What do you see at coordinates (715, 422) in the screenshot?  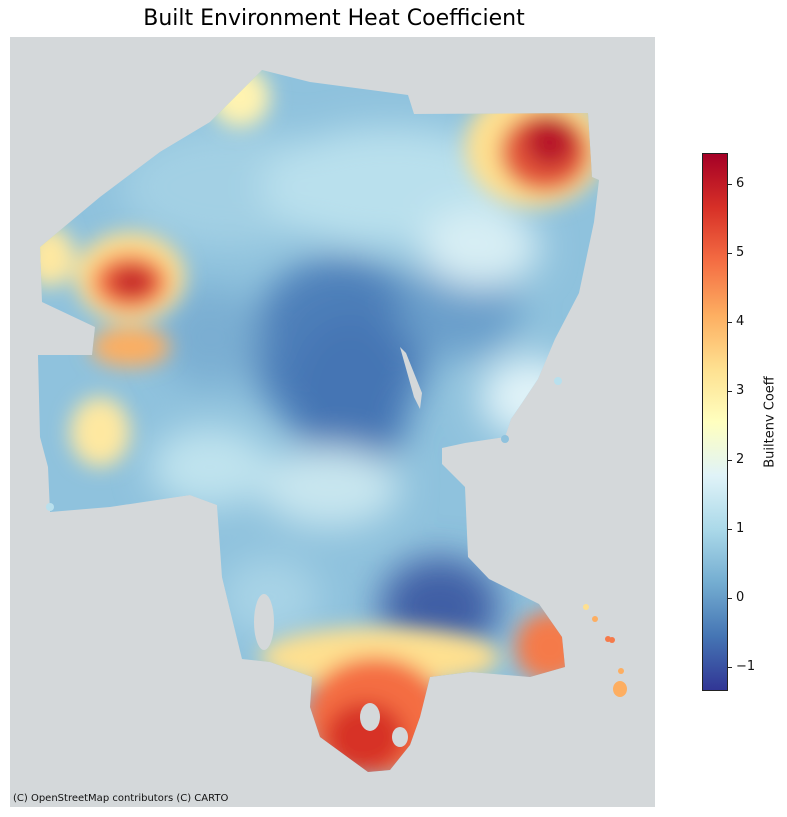 I see `colorbar-gradient` at bounding box center [715, 422].